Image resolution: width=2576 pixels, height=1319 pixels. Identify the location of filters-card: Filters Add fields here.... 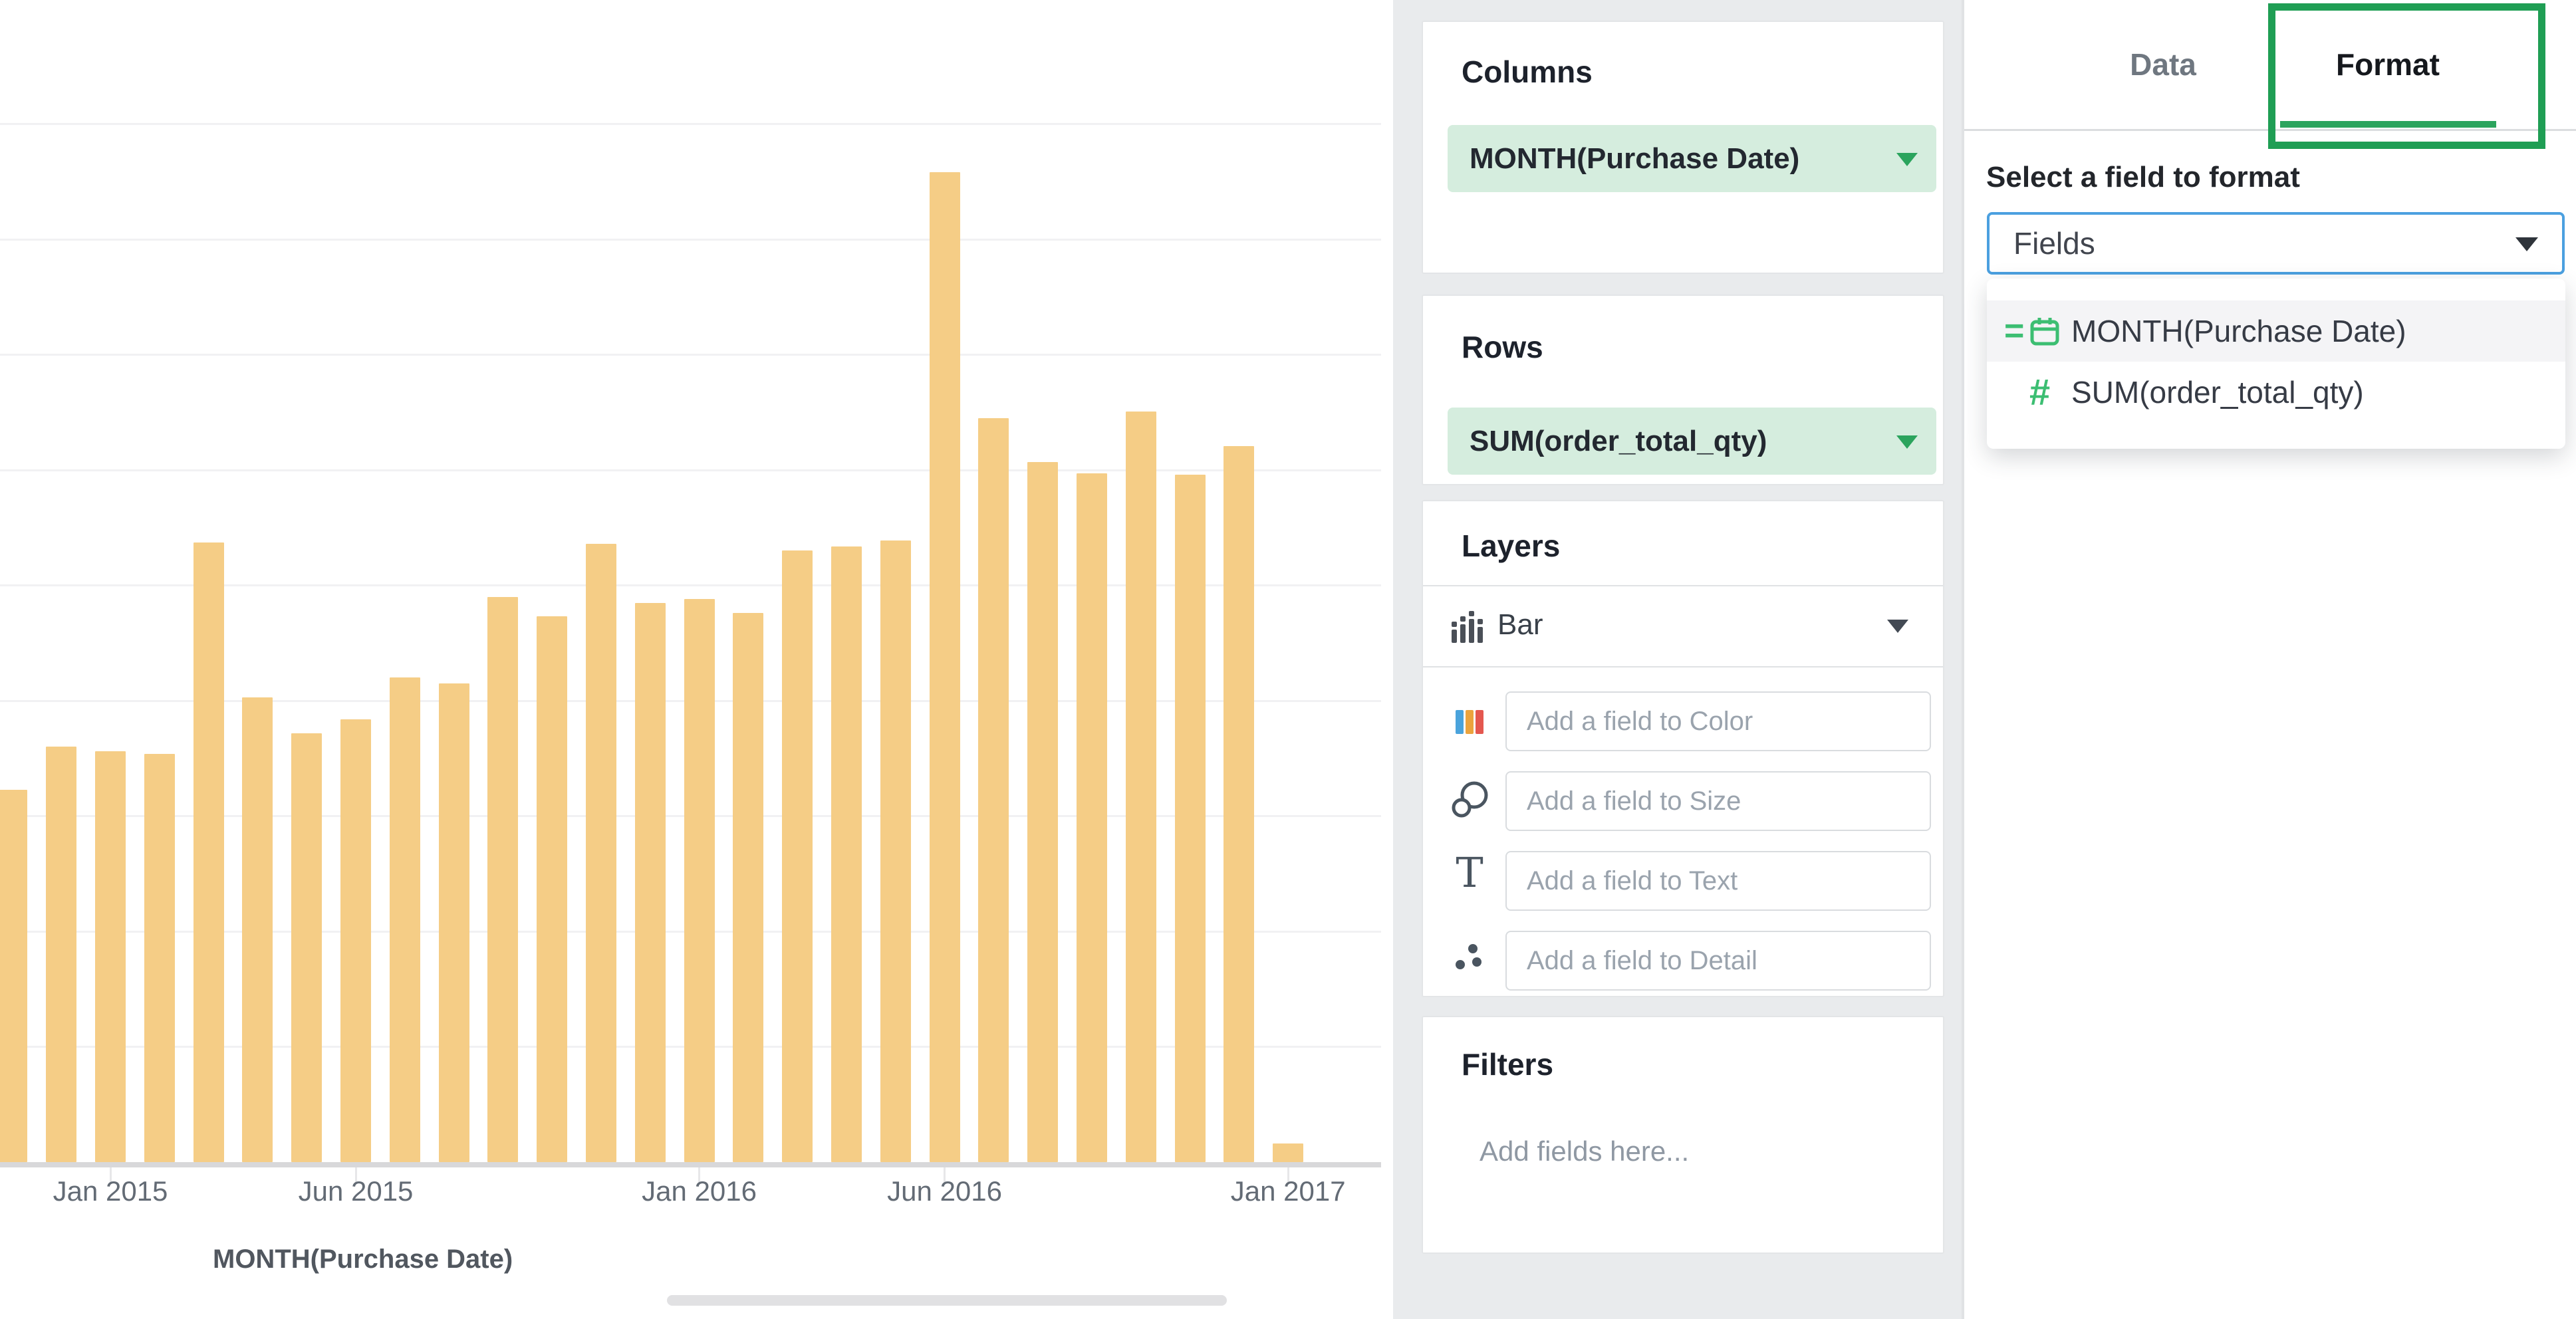
(1683, 1135).